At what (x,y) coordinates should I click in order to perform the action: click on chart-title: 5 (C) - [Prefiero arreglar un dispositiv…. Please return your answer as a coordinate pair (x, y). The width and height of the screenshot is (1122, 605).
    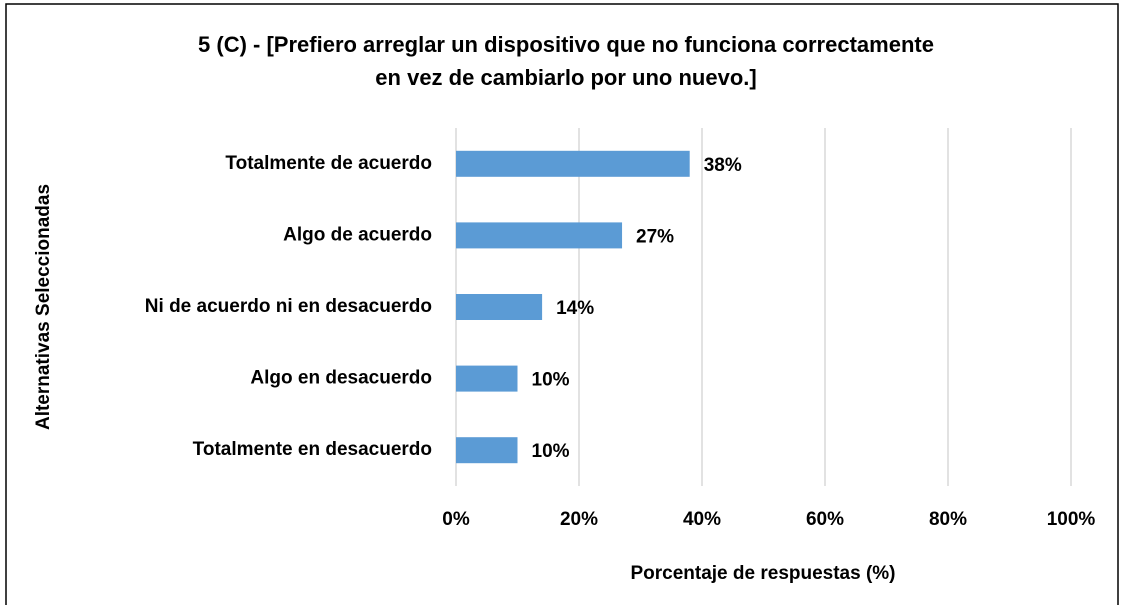
    Looking at the image, I should click on (566, 44).